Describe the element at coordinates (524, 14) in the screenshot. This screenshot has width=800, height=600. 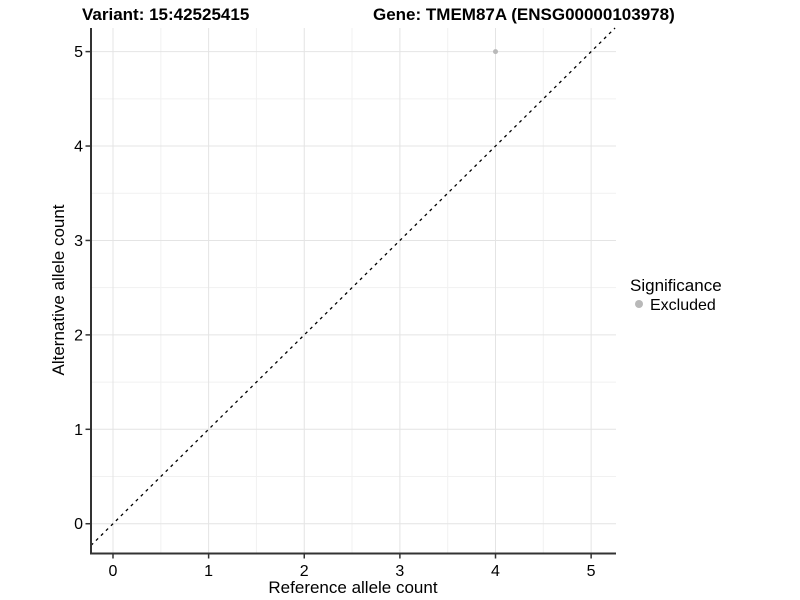
I see `plot-title-gene: Gene: TMEM87A (ENSG00000103978)` at that location.